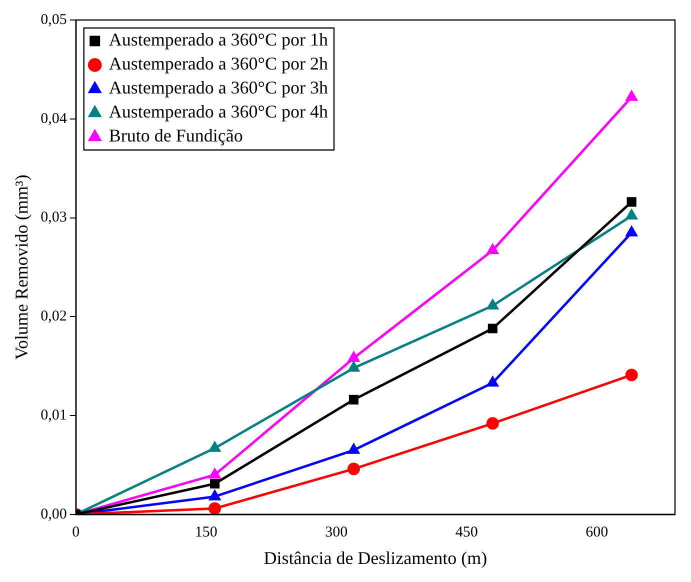 The width and height of the screenshot is (691, 582). I want to click on x-tick-label: 600, so click(597, 532).